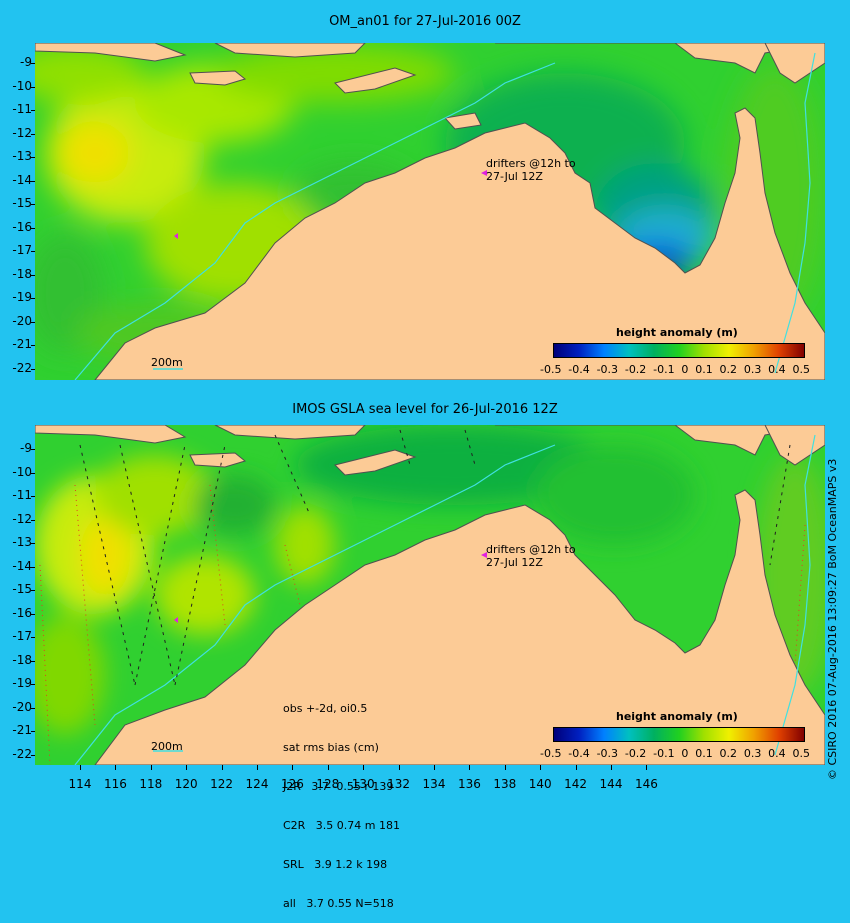 Image resolution: width=850 pixels, height=923 pixels. What do you see at coordinates (728, 753) in the screenshot?
I see `colorbar-tick-label: 0.2` at bounding box center [728, 753].